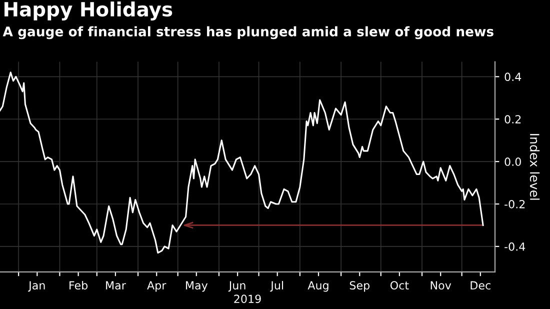 The image size is (550, 309). Describe the element at coordinates (515, 246) in the screenshot. I see `y-tick-label: -0.4` at that location.